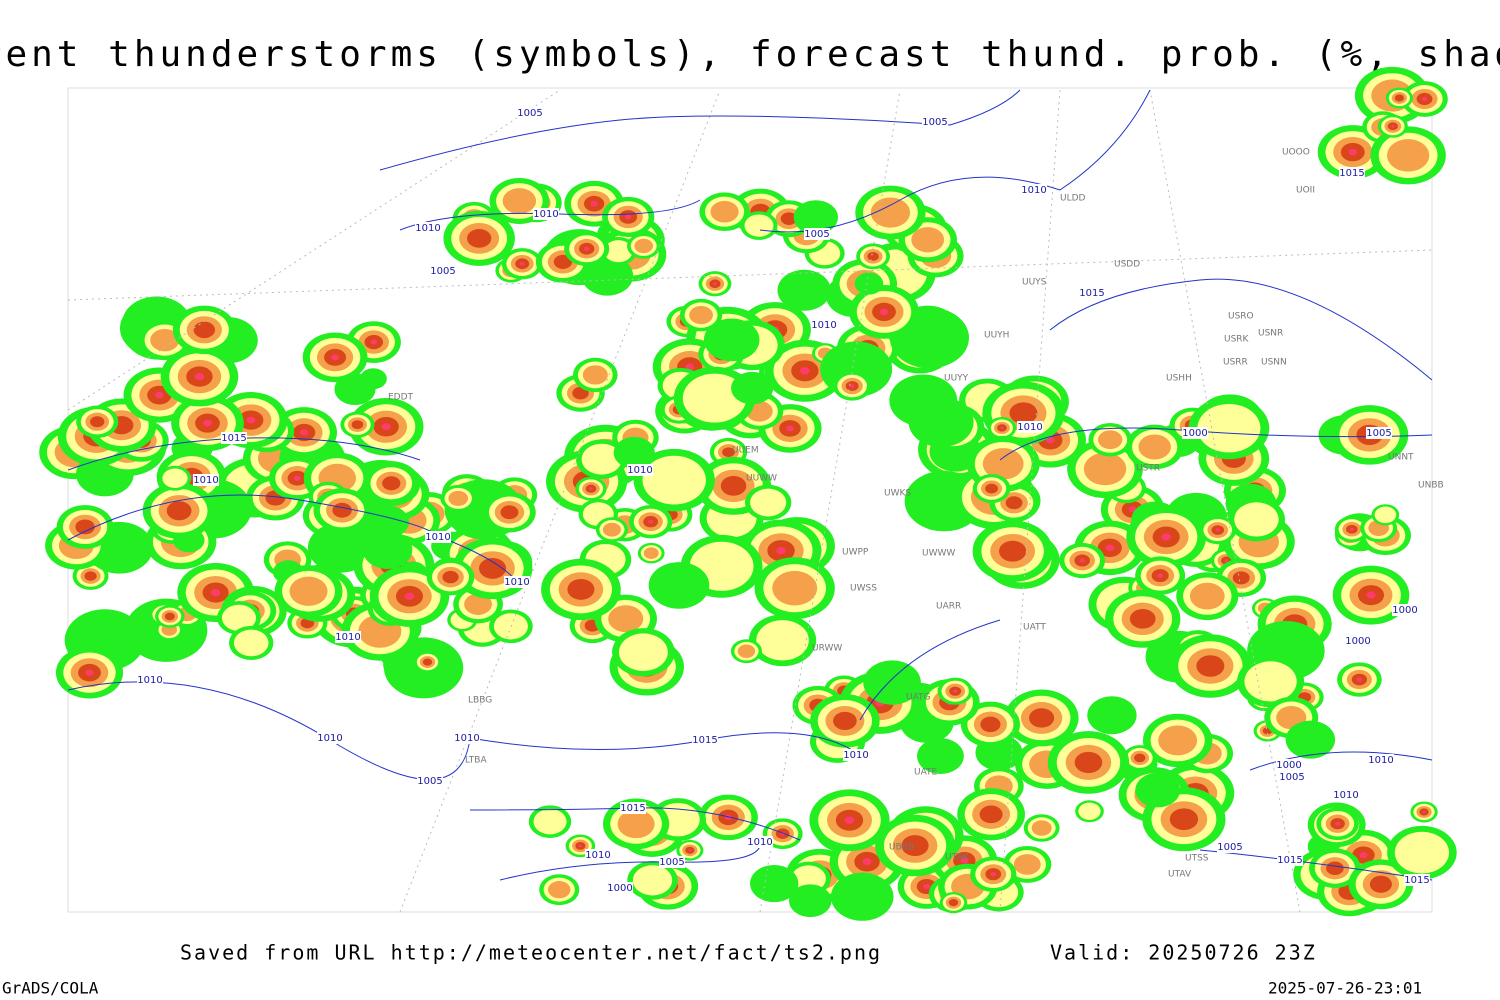 This screenshot has height=1000, width=1500. What do you see at coordinates (1431, 486) in the screenshot?
I see `station-label: UNBB` at bounding box center [1431, 486].